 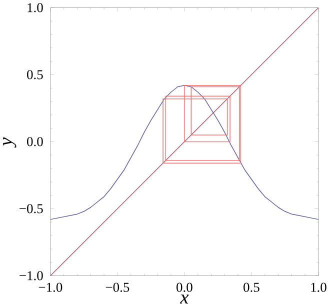 I want to click on x-tick-label: 0.0, so click(x=184, y=287).